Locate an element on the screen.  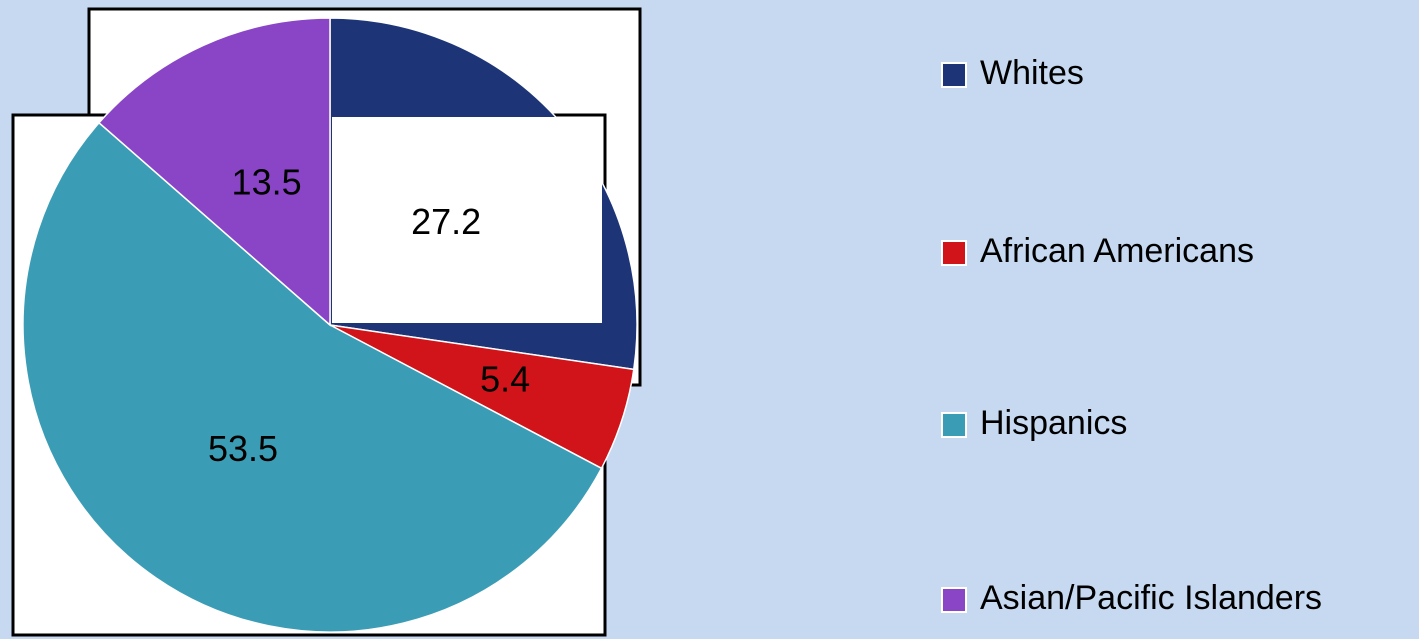
legend-label: Asian/Pacific Islanders is located at coordinates (1151, 598).